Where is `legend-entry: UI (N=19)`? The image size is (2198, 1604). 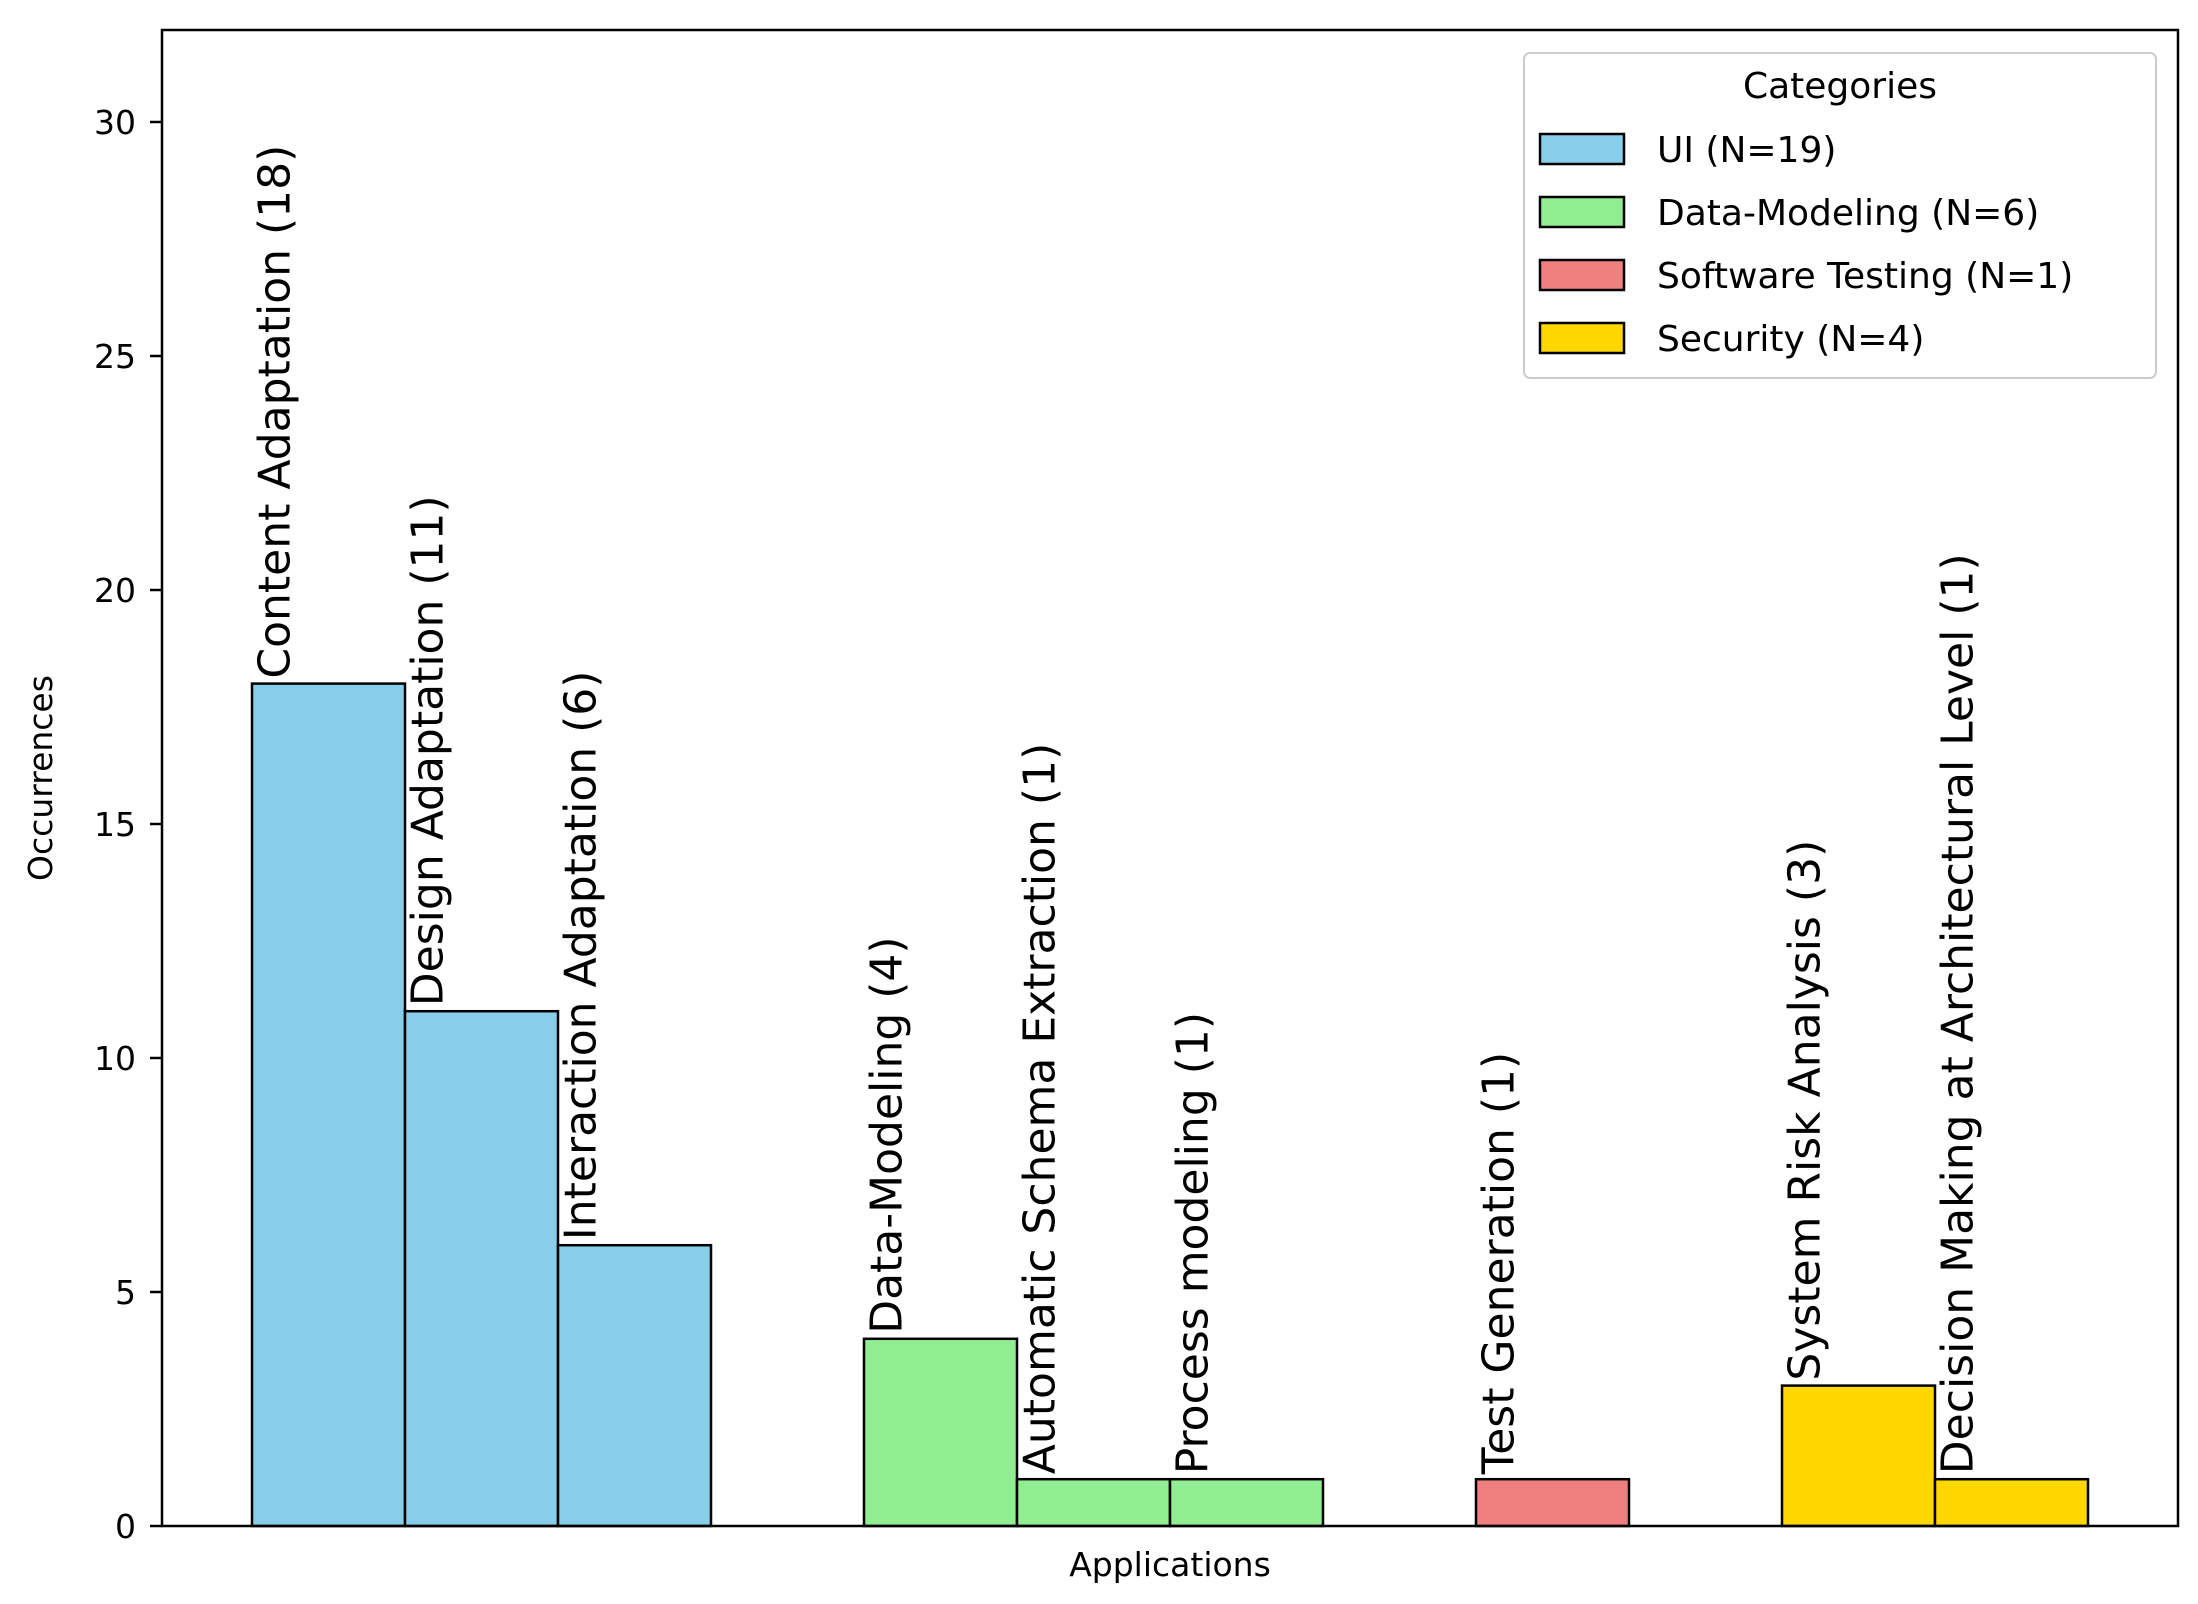 legend-entry: UI (N=19) is located at coordinates (1687, 150).